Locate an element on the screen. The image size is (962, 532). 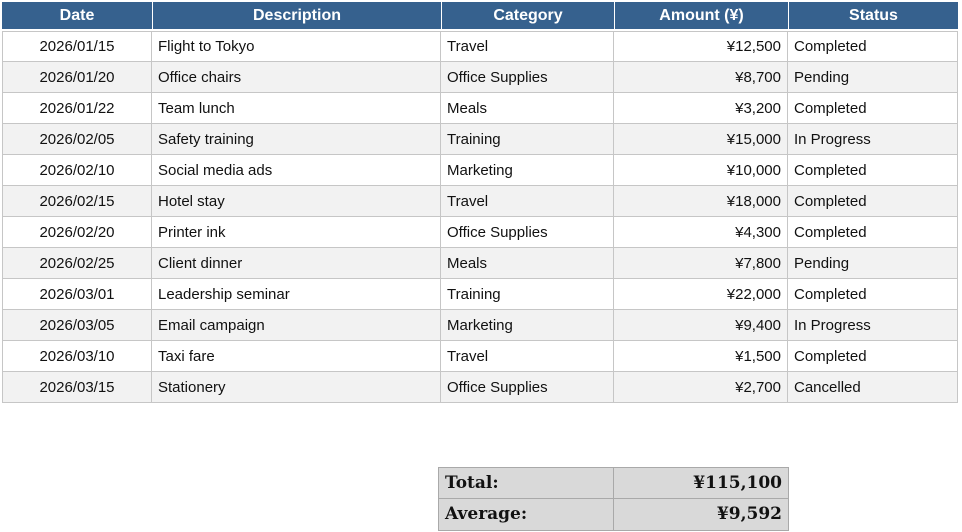
cell-amount: ¥15,000 is located at coordinates (701, 139).